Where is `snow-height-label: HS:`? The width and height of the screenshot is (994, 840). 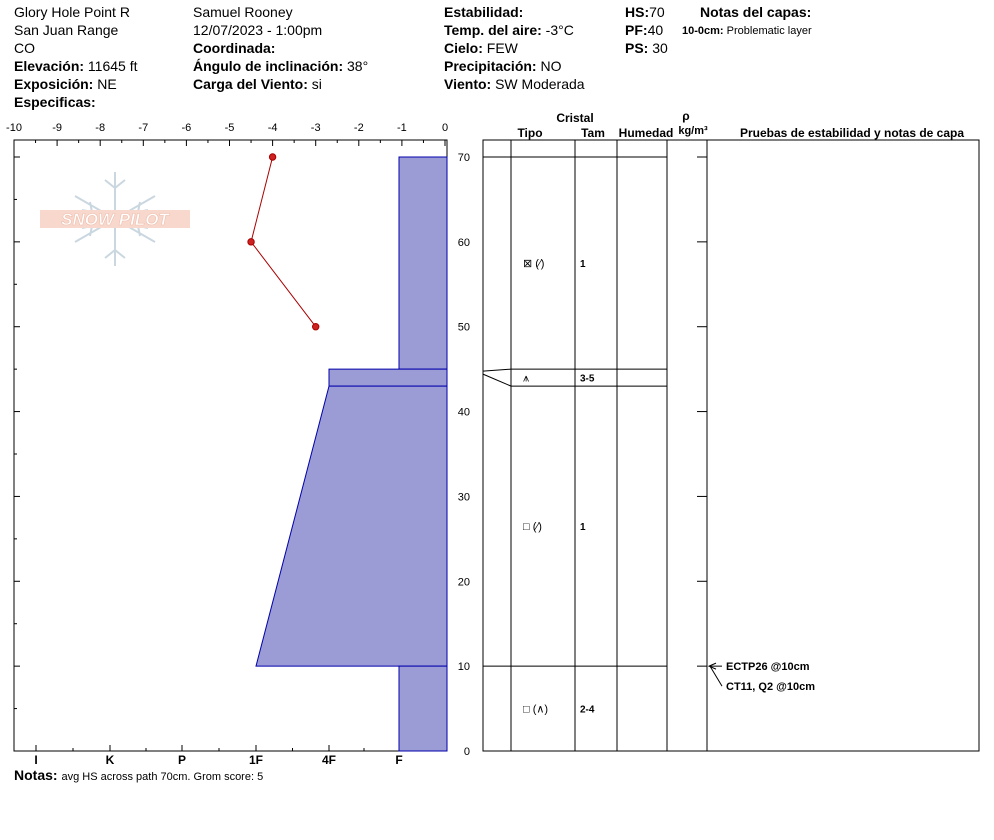
snow-height-label: HS: is located at coordinates (637, 12).